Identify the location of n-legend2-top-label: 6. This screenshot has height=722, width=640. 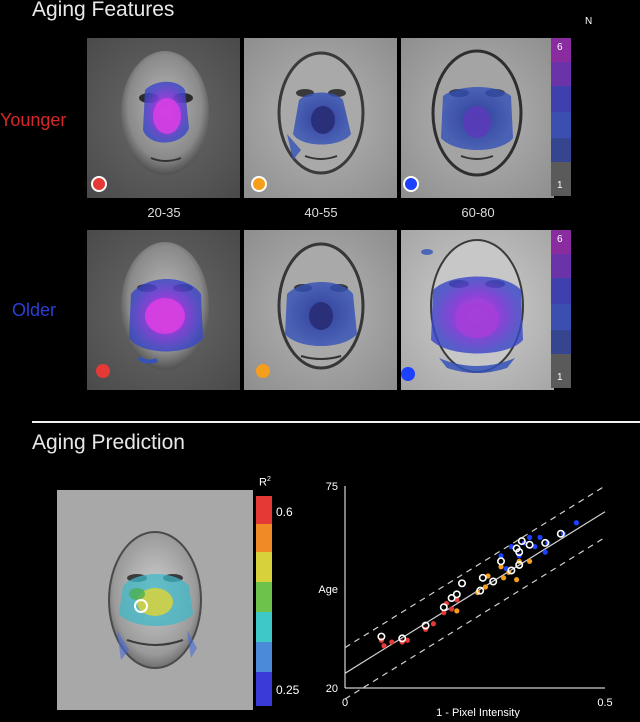
(560, 239).